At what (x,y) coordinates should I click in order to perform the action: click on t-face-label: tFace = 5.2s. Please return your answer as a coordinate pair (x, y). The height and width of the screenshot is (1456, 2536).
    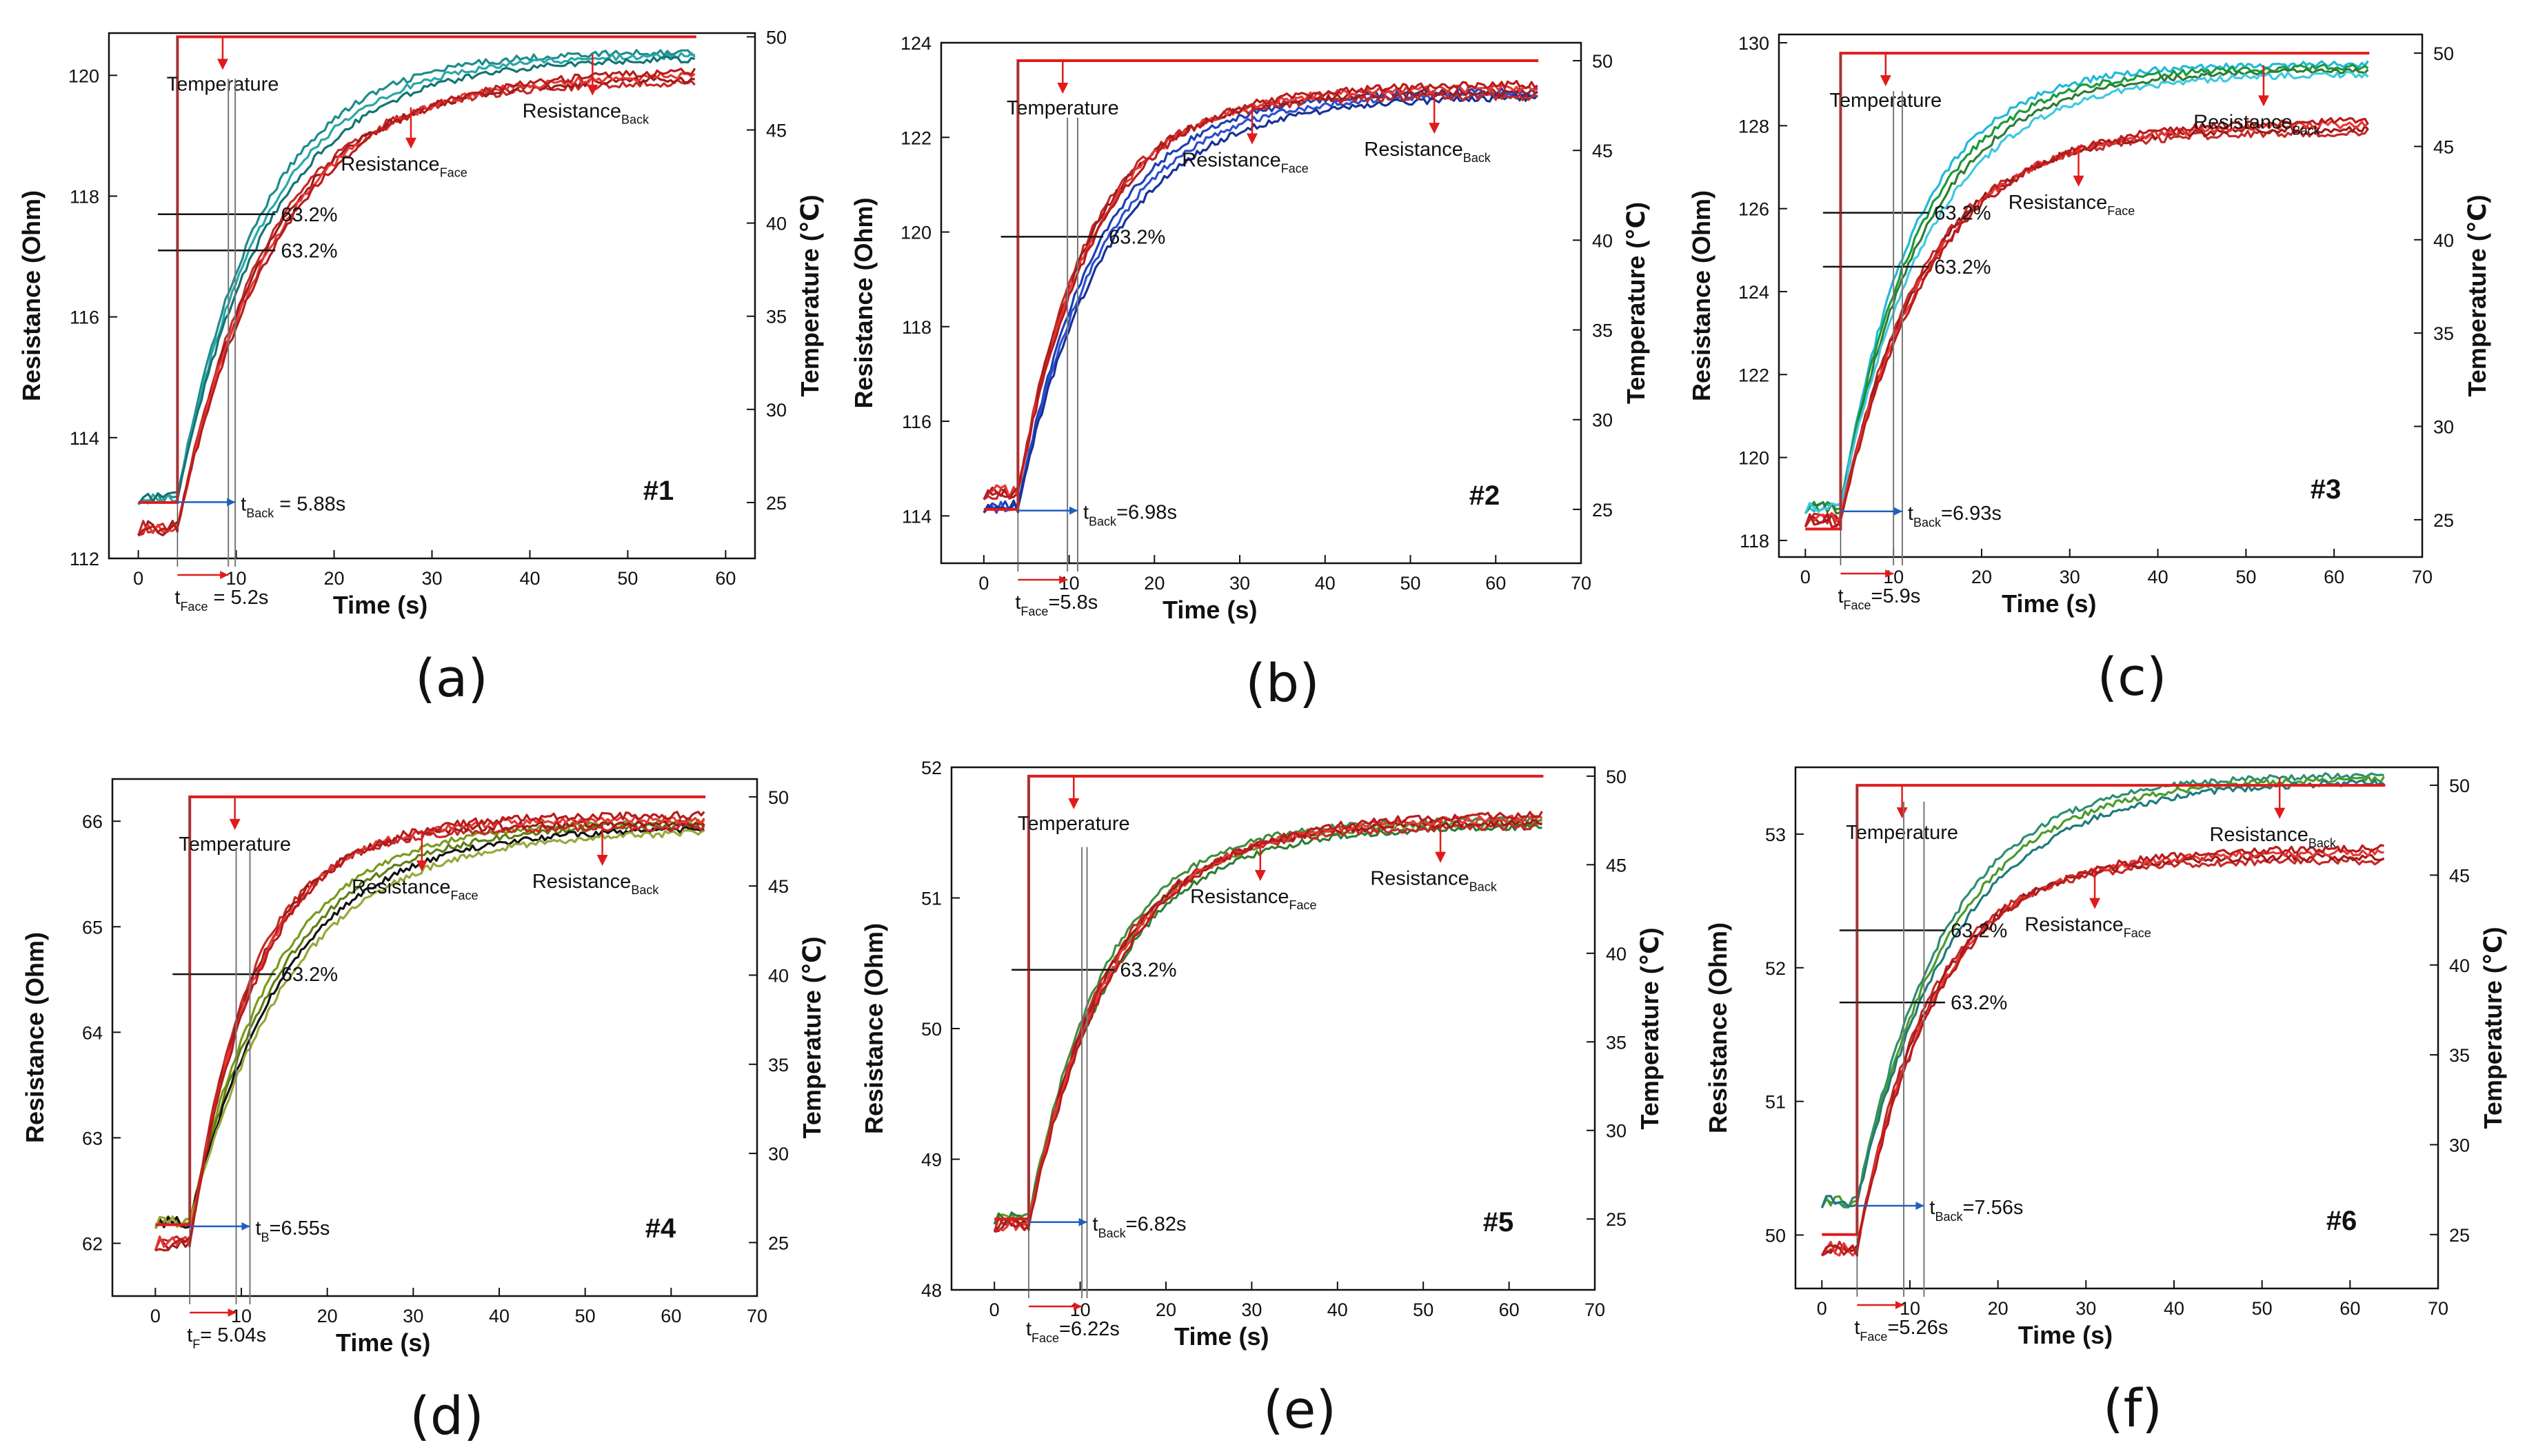
    Looking at the image, I should click on (221, 600).